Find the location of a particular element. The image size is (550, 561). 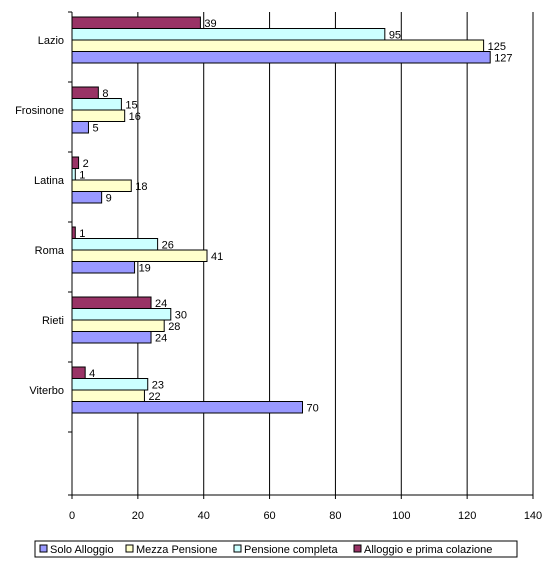

bar-label: 2 is located at coordinates (86, 164).